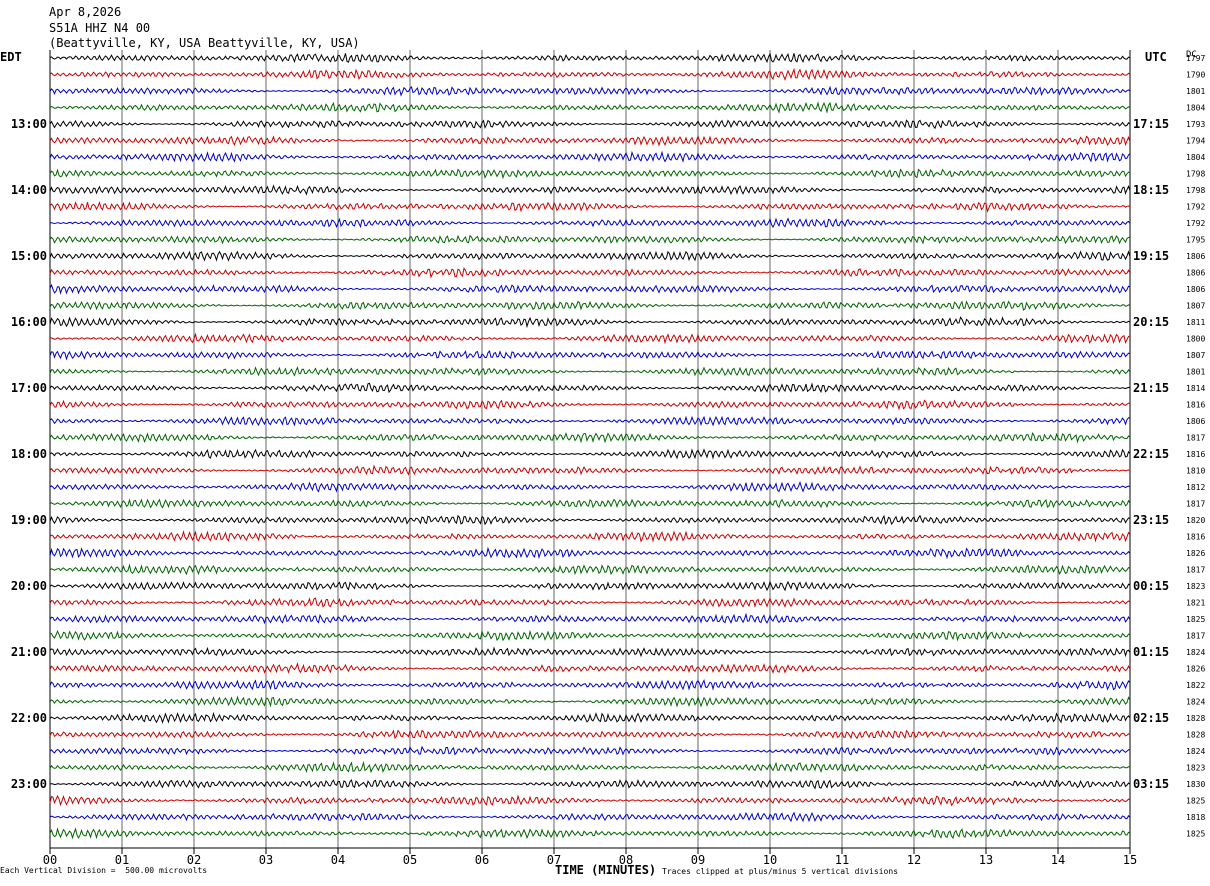 The image size is (1210, 886). Describe the element at coordinates (1195, 124) in the screenshot. I see `dc-offset-label: 1793` at that location.